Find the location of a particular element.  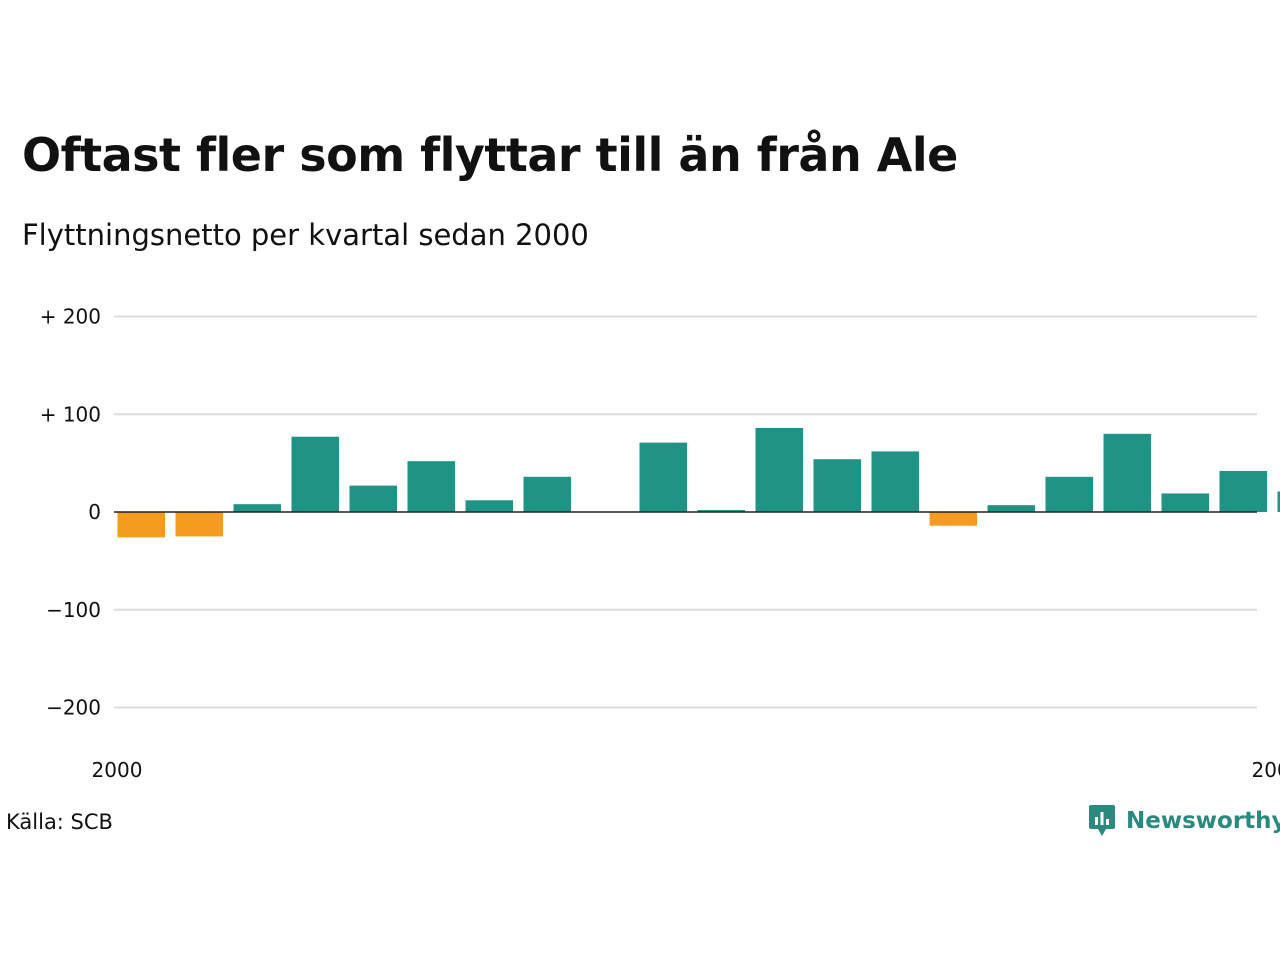

y-tick-label: + 200 is located at coordinates (70, 317).